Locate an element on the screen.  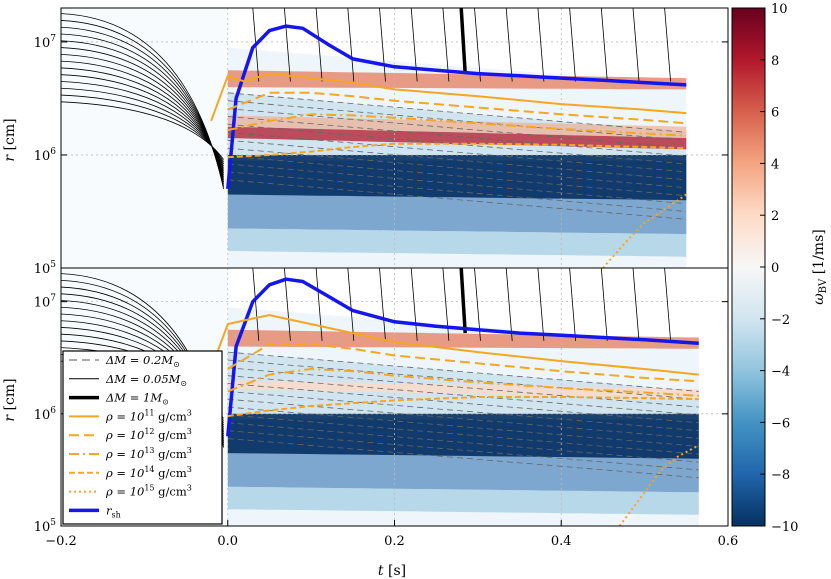
x-axis-label-unit: [s] is located at coordinates (395, 571).